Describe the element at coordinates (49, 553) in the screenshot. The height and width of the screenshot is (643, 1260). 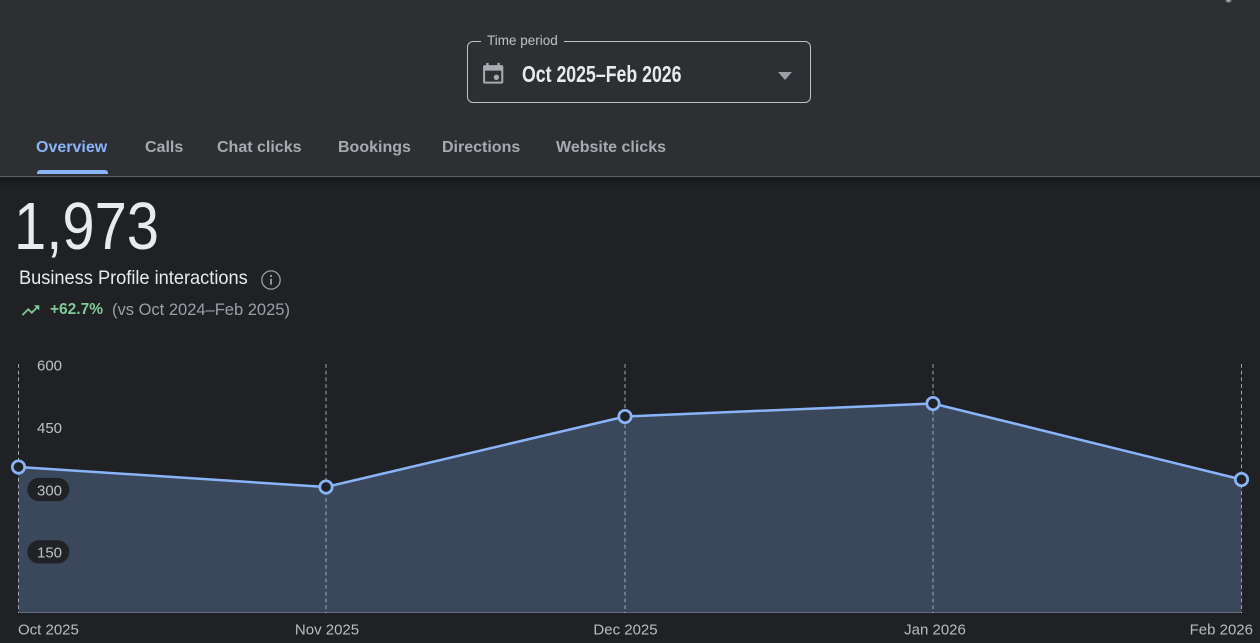
I see `svg-text: 150` at that location.